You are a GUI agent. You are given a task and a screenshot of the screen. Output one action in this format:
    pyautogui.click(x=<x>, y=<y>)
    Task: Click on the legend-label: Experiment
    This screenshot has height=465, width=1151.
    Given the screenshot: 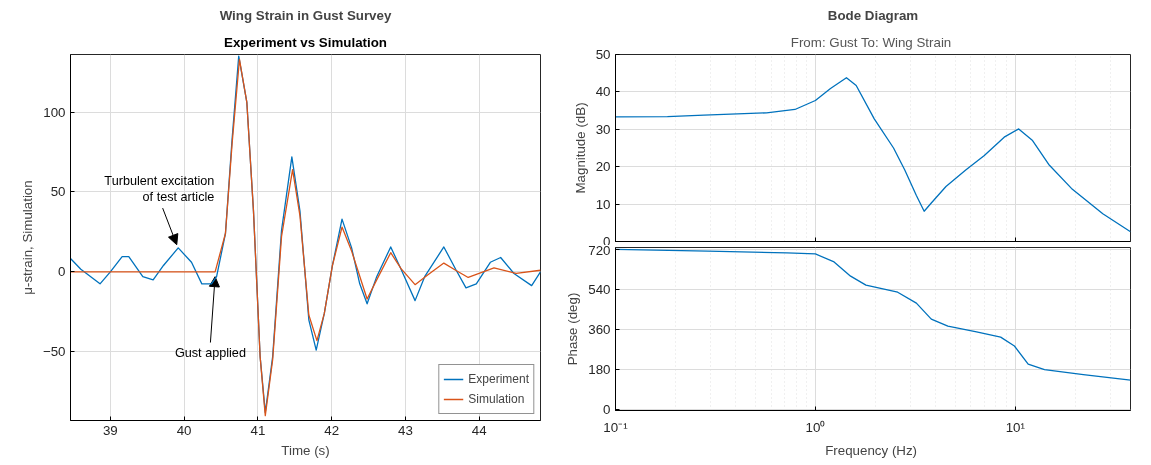 What is the action you would take?
    pyautogui.click(x=498, y=379)
    